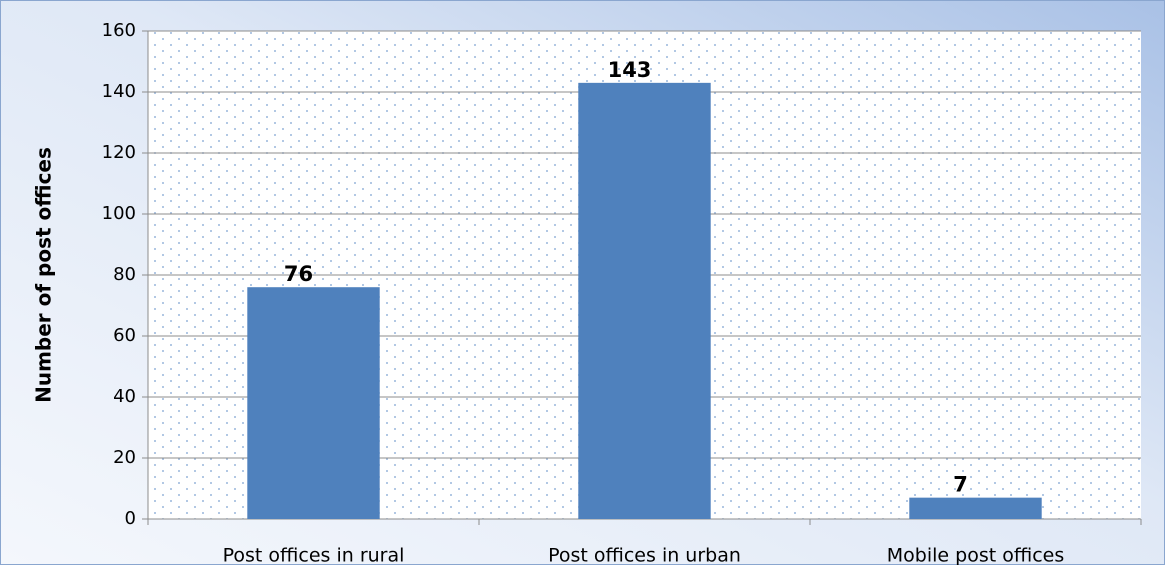  What do you see at coordinates (124, 396) in the screenshot?
I see `y-tick-label: 40` at bounding box center [124, 396].